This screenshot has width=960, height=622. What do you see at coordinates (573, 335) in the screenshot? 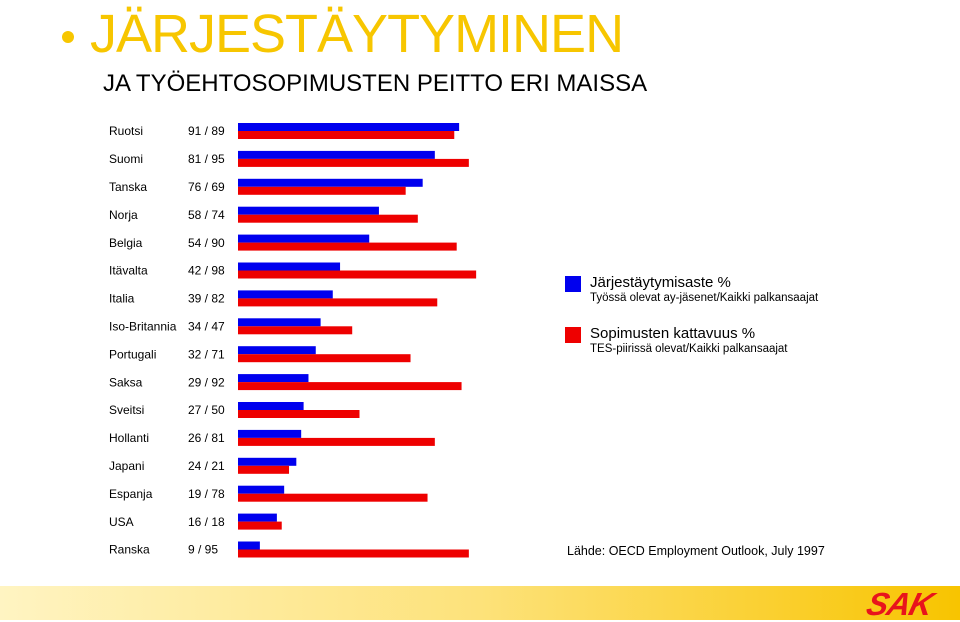
I see `legend-swatch-red` at bounding box center [573, 335].